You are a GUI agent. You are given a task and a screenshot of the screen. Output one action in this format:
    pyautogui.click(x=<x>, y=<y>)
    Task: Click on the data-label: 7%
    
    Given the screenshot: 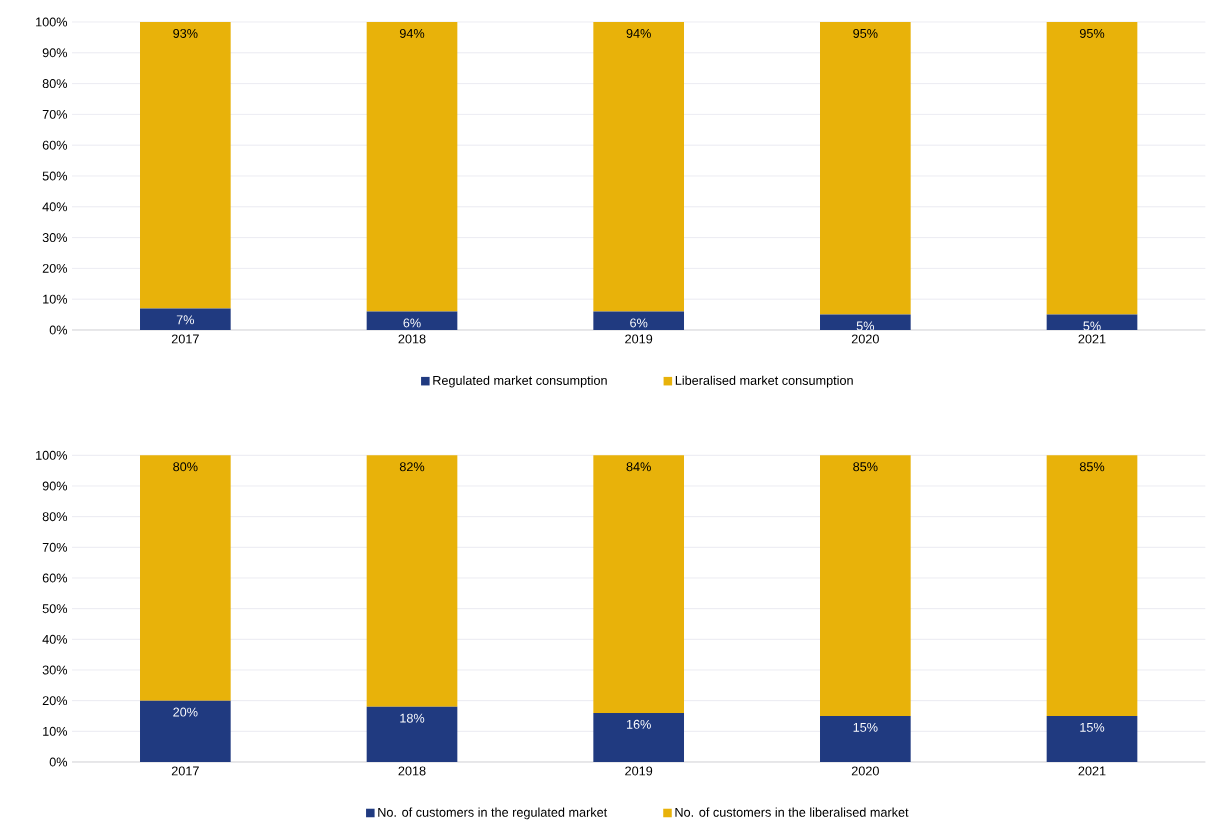 What is the action you would take?
    pyautogui.click(x=185, y=320)
    